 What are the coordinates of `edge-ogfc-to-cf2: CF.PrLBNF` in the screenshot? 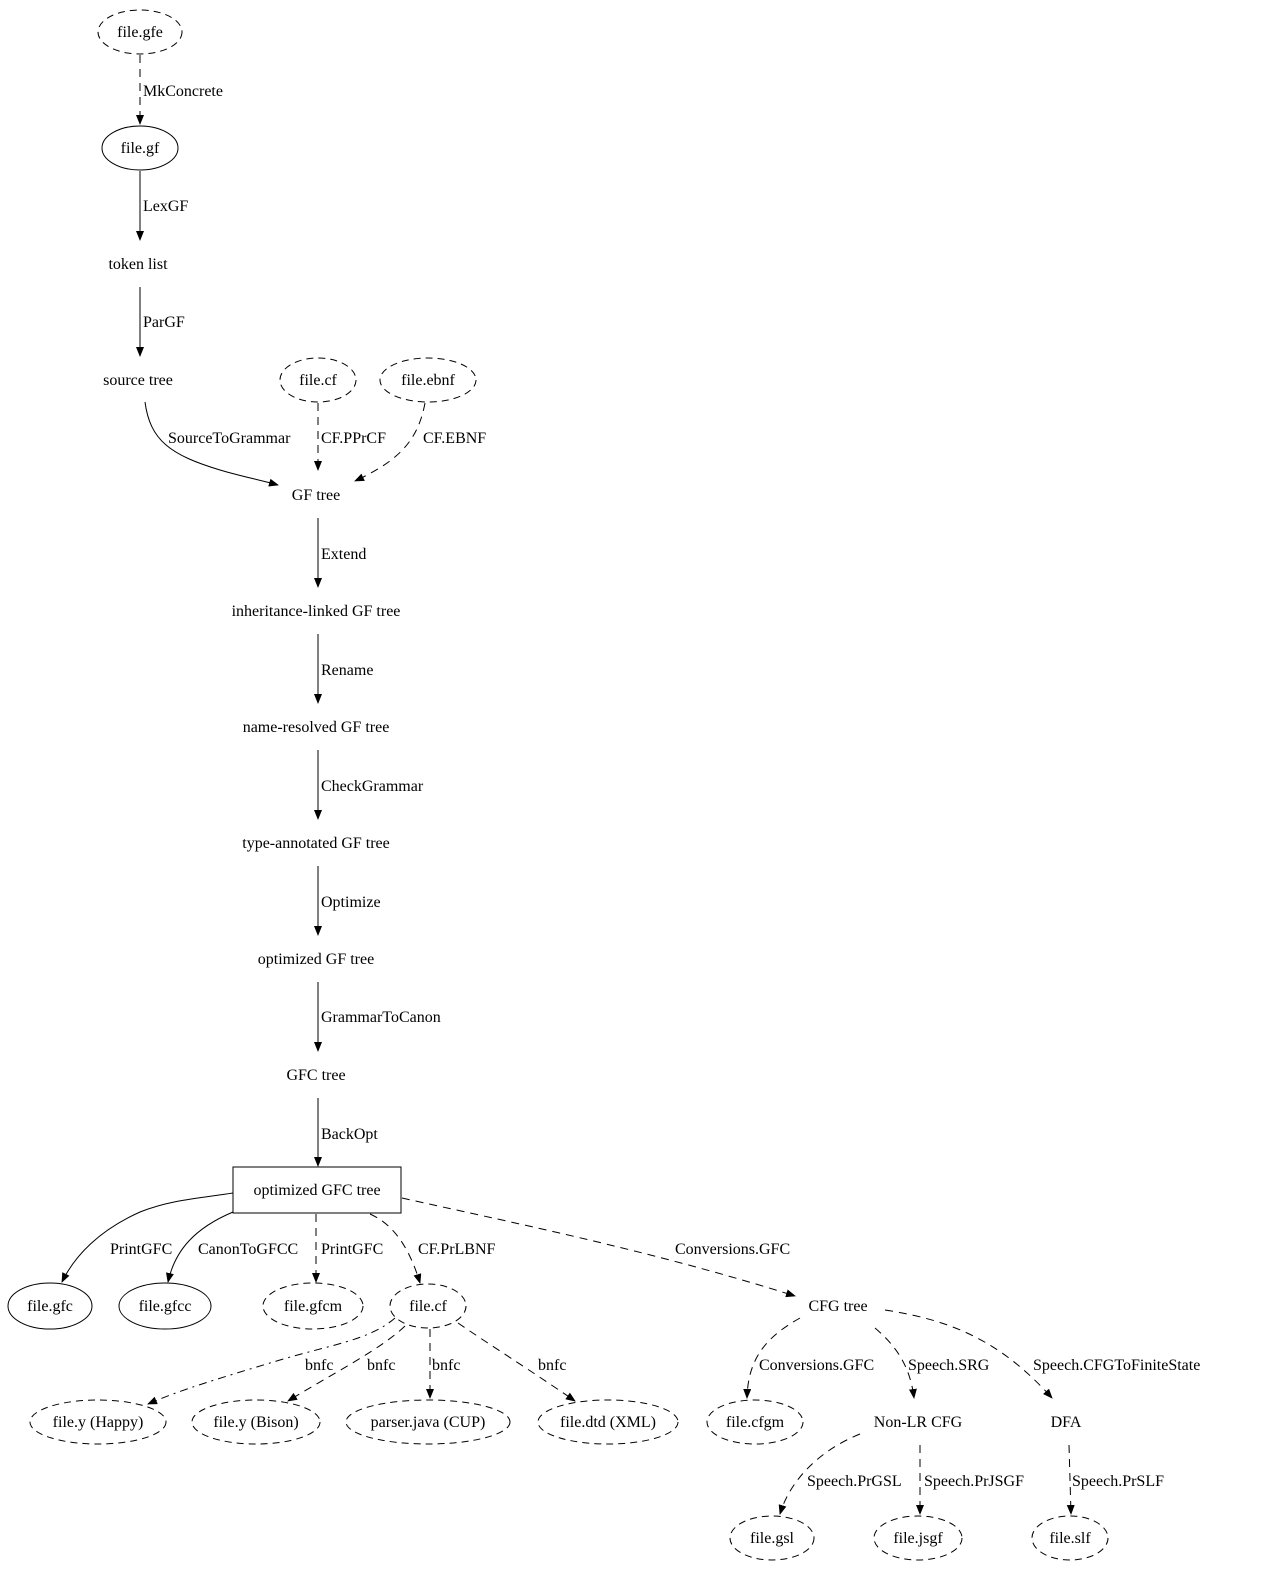 It's located at (432, 1248).